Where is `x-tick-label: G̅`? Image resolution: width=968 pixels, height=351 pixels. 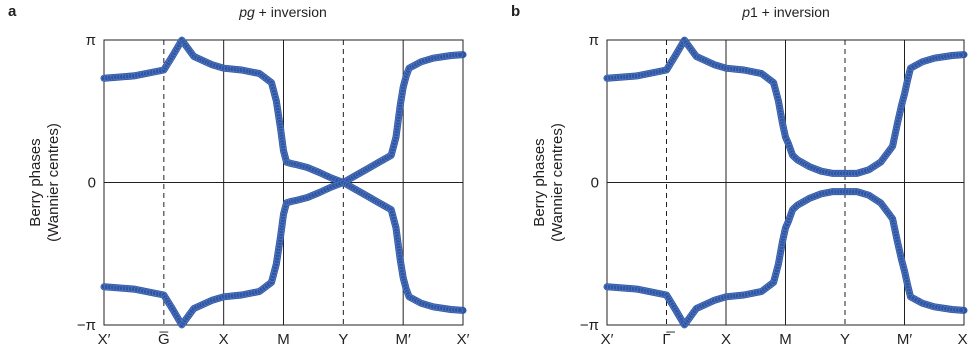 x-tick-label: G̅ is located at coordinates (164, 339).